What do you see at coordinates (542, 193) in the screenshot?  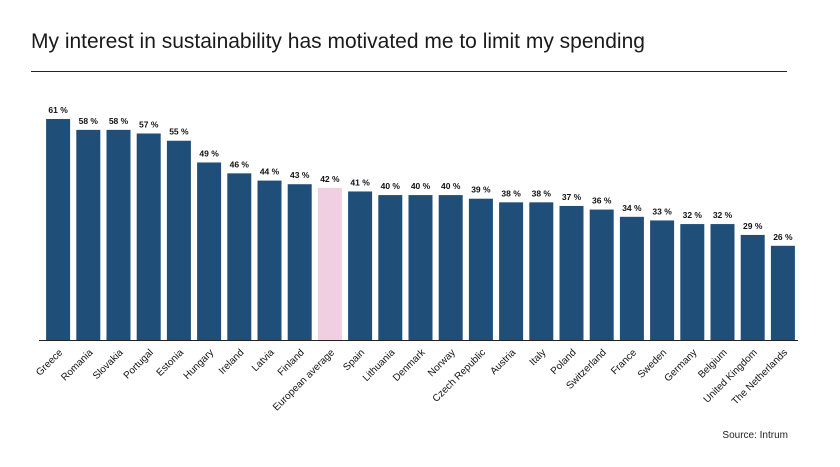 I see `value-label-italy: 38 %` at bounding box center [542, 193].